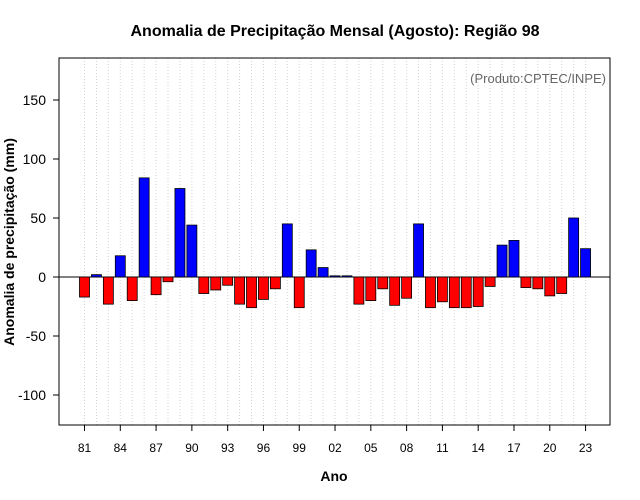 This screenshot has width=640, height=500. Describe the element at coordinates (121, 448) in the screenshot. I see `x-tick-label-84: 84` at that location.